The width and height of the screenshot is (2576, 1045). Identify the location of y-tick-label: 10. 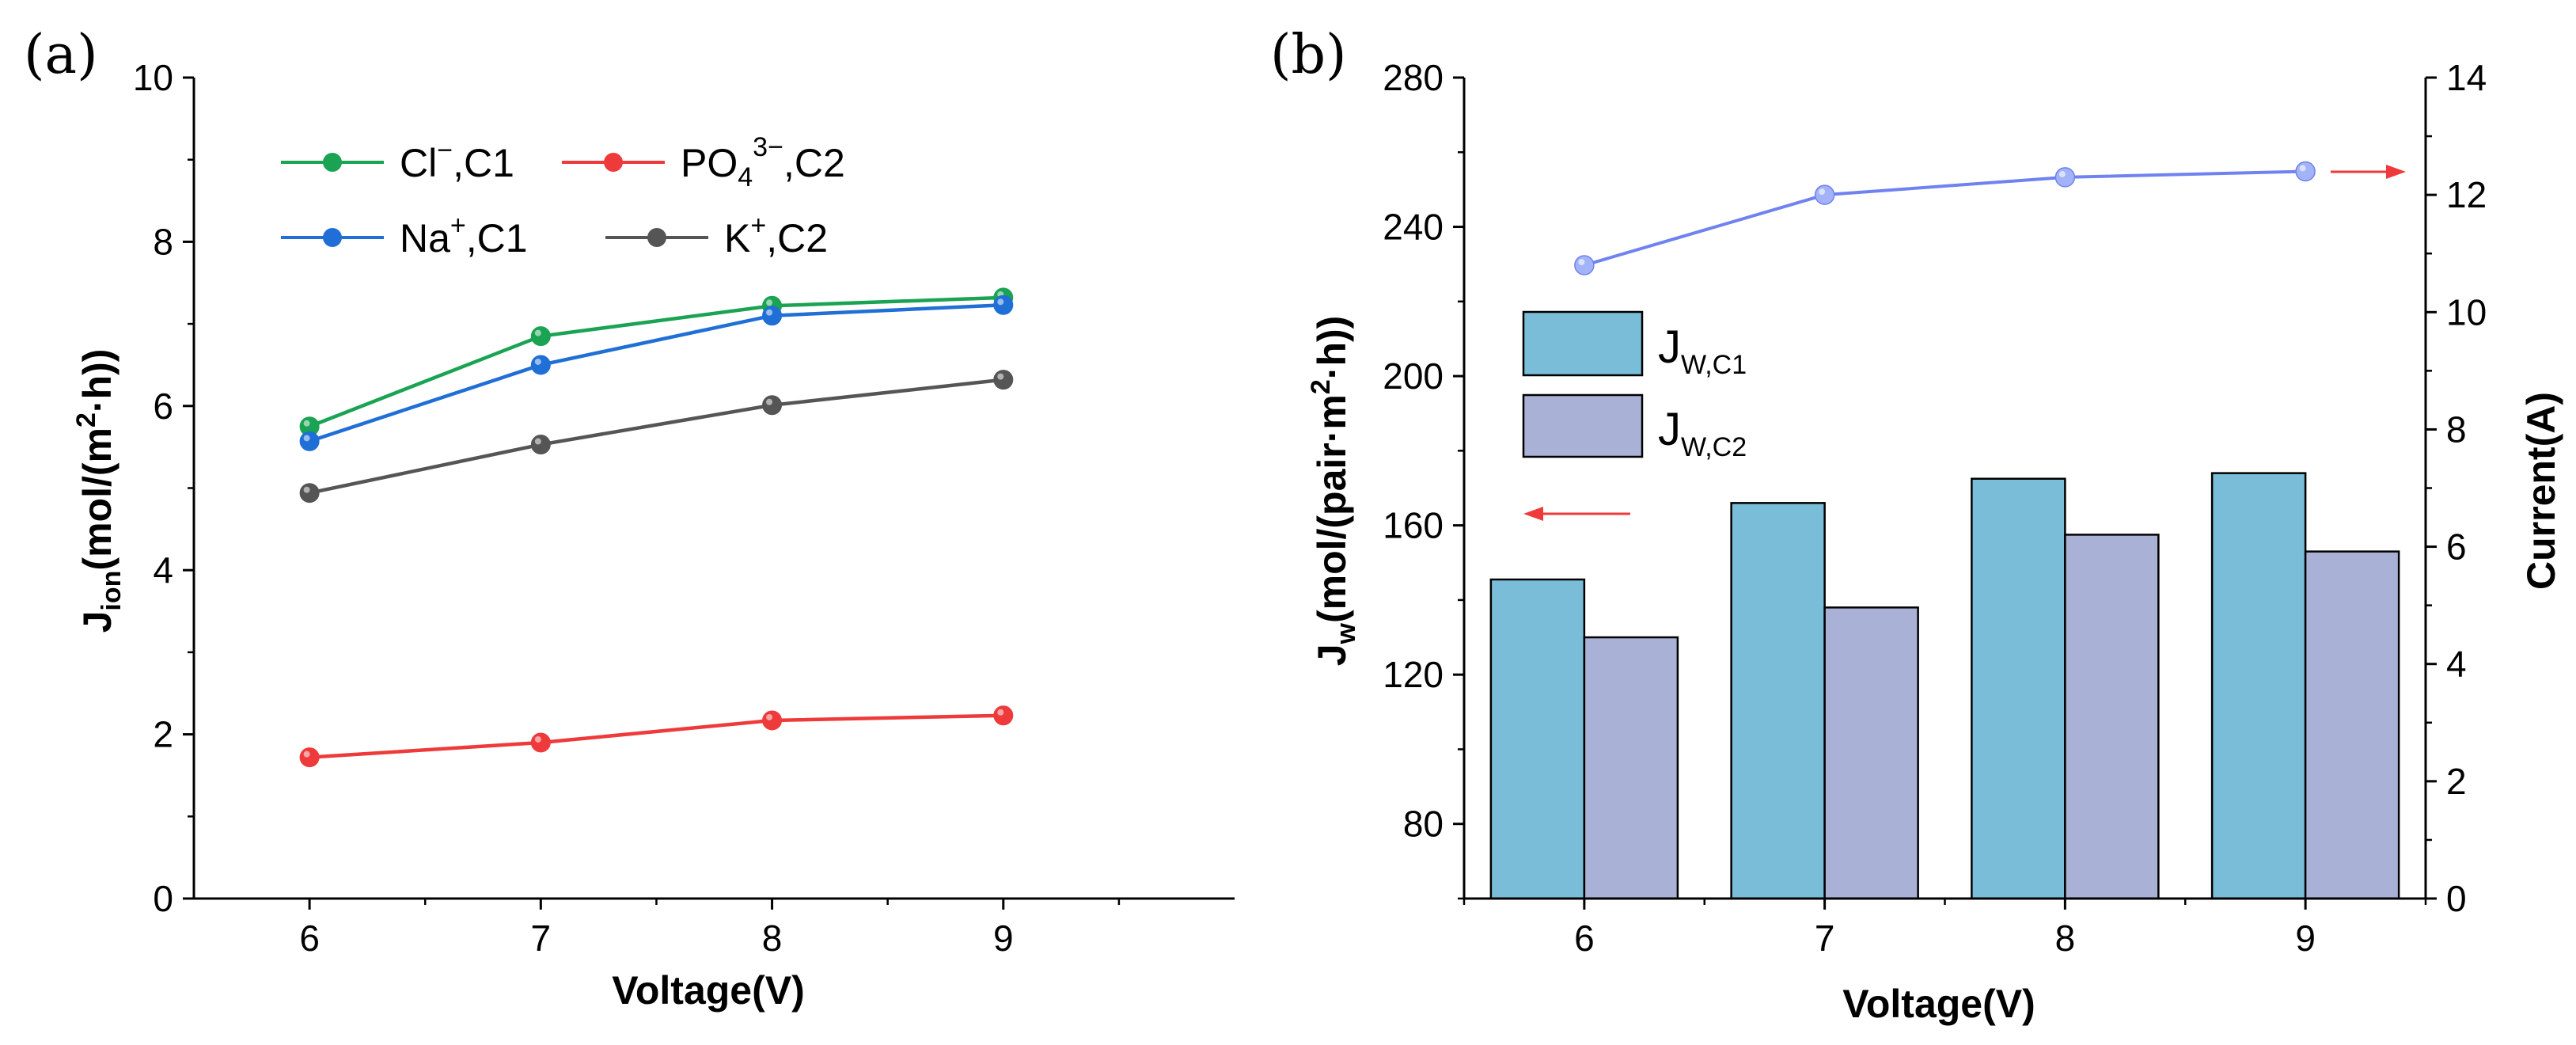
(153, 77).